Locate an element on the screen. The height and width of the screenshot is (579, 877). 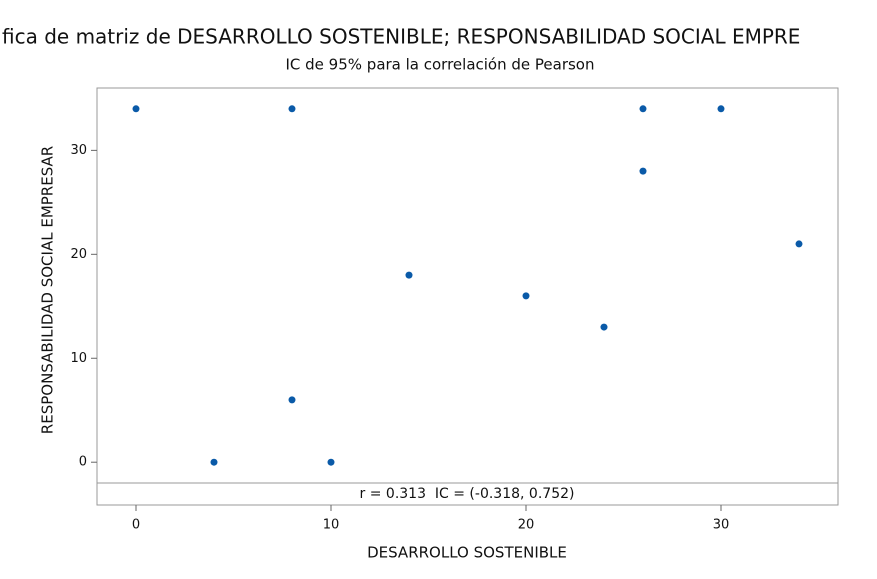
chart-subtitle: IC de 95% para la correlación de Pearson is located at coordinates (440, 65).